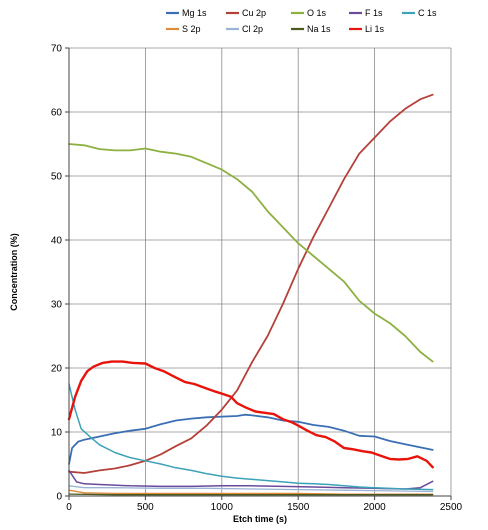 The height and width of the screenshot is (530, 488). What do you see at coordinates (298, 507) in the screenshot?
I see `x-tick-label: 1500` at bounding box center [298, 507].